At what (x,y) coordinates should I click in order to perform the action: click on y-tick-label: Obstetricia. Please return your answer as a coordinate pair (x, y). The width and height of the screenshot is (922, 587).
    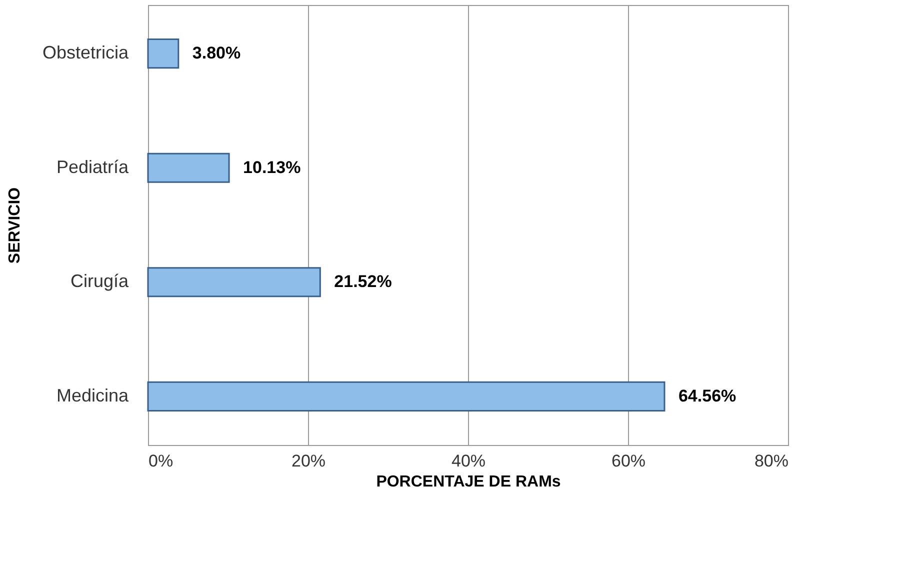
    Looking at the image, I should click on (86, 52).